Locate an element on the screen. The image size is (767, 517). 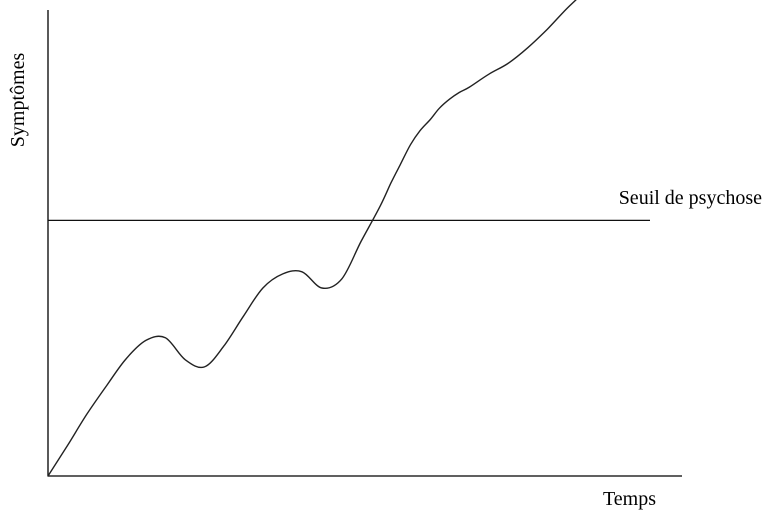
x-axis-label: Temps is located at coordinates (629, 499).